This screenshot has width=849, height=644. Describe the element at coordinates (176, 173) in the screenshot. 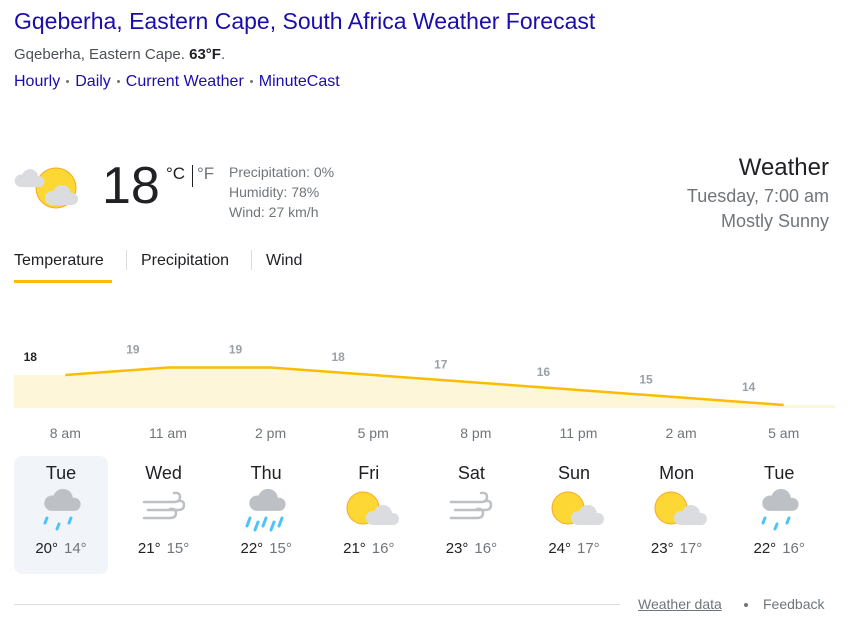

I see `unit-c: °C` at that location.